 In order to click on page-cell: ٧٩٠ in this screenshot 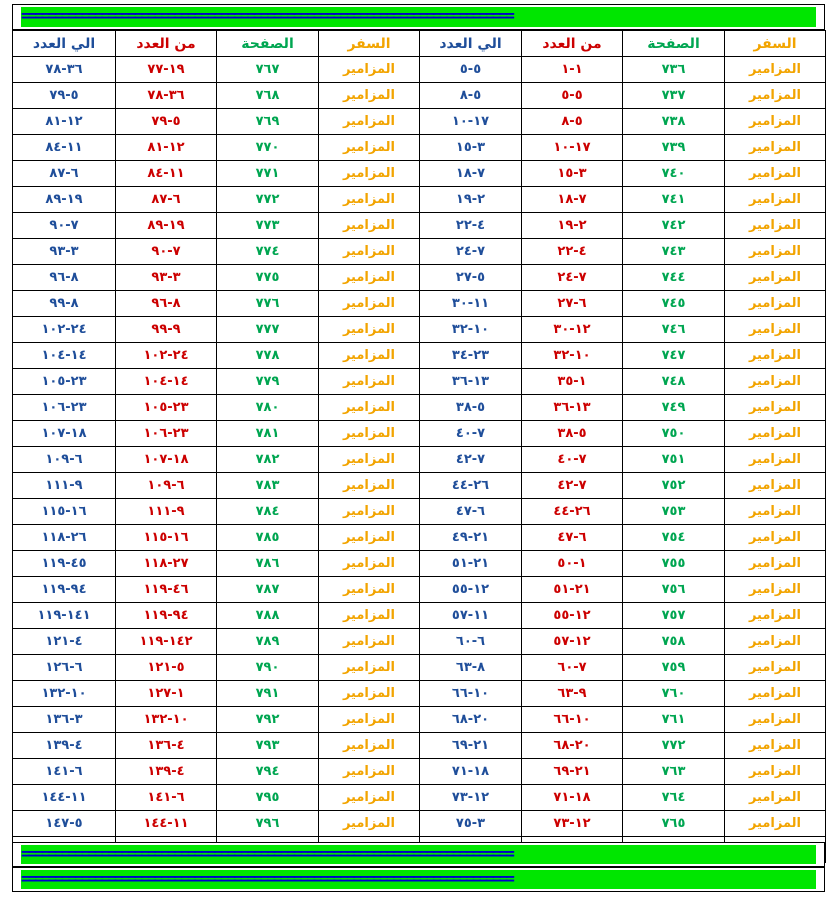, I will do `click(267, 667)`.